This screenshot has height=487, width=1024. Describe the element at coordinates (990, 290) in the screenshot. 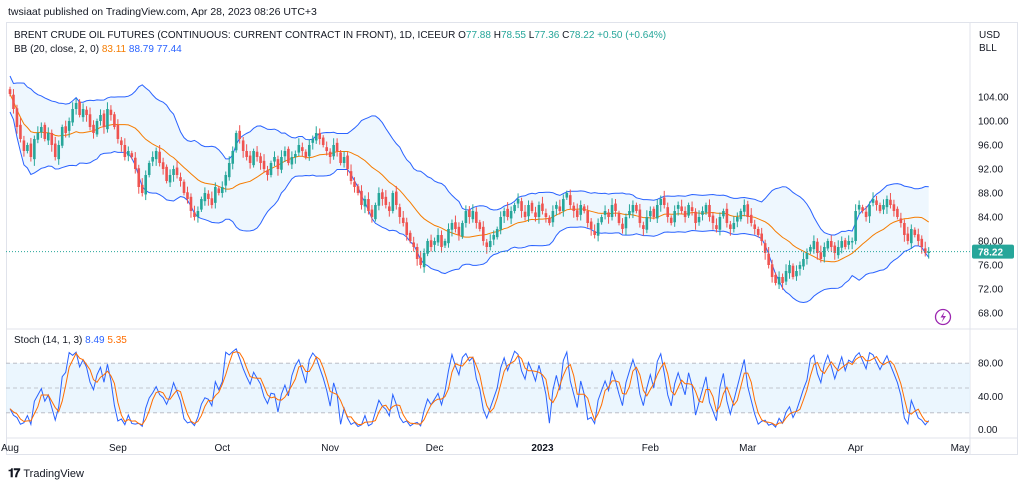

I see `price-tick-label: 72.00` at that location.